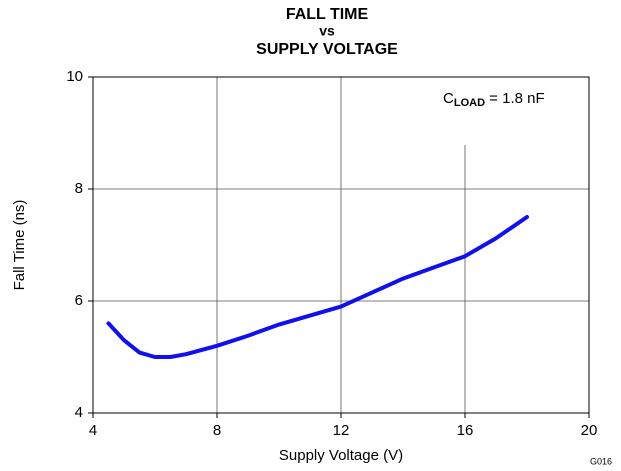 This screenshot has height=471, width=621. I want to click on y-axis-label: Fall Time (ns), so click(19, 245).